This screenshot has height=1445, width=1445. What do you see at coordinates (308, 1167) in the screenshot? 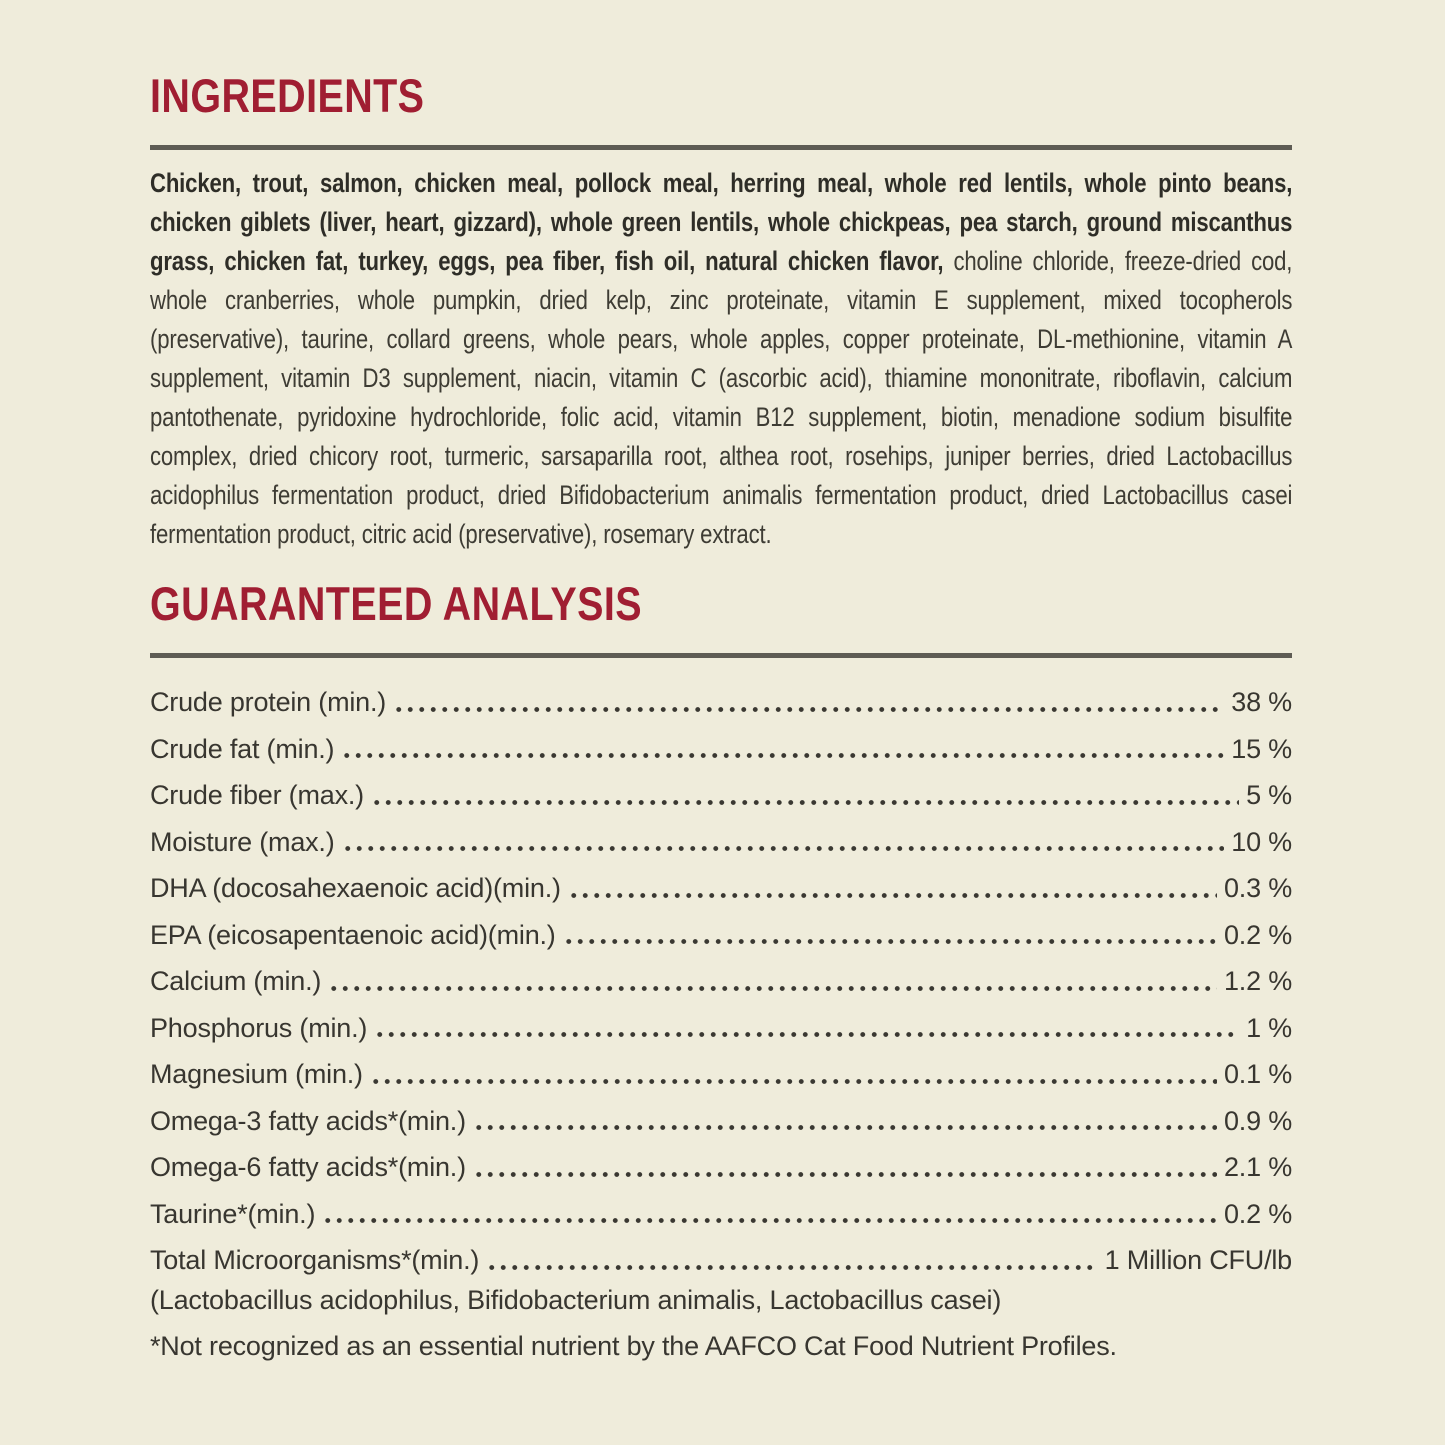
I see `analysis-label: Omega-6 fatty acids*(min.)` at bounding box center [308, 1167].